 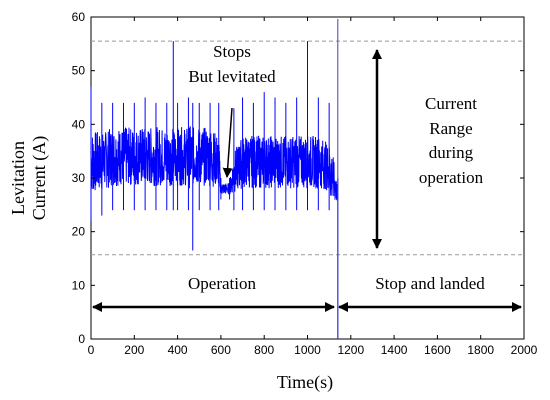 I want to click on x-tick-label: 800, so click(x=264, y=350).